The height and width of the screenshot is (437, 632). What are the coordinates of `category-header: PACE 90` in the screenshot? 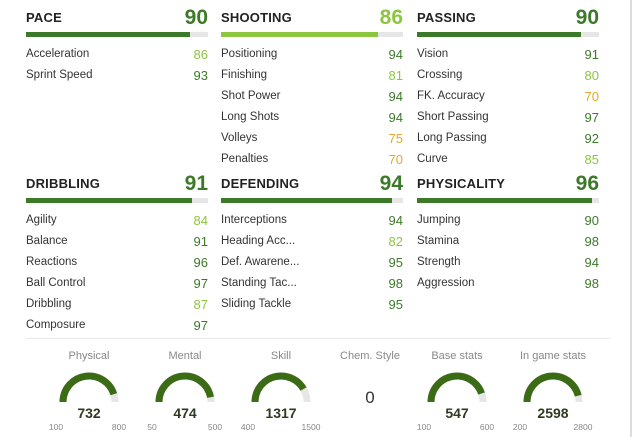 It's located at (117, 16).